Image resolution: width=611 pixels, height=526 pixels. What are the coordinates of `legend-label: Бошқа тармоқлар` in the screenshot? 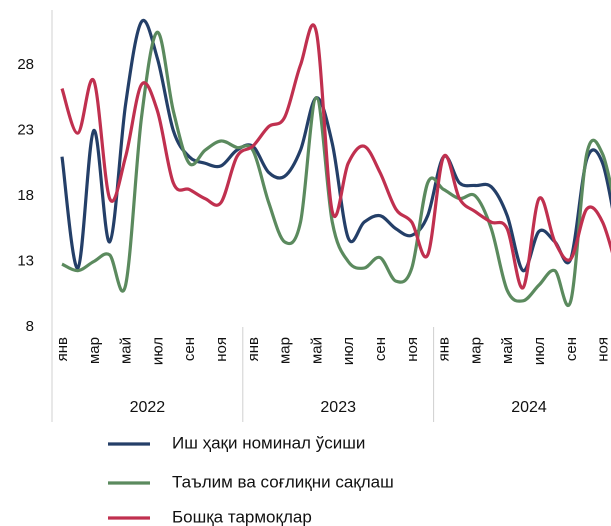 It's located at (242, 516).